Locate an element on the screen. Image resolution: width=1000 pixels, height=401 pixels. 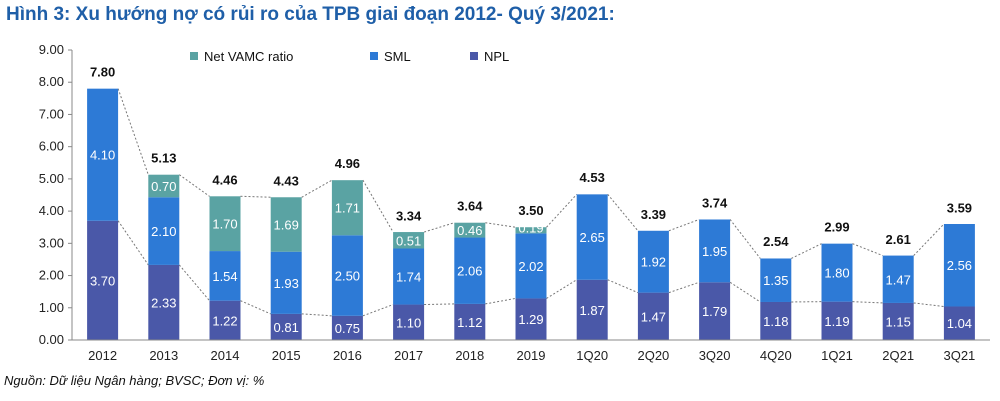
segment-value-label: 0.81 is located at coordinates (286, 327).